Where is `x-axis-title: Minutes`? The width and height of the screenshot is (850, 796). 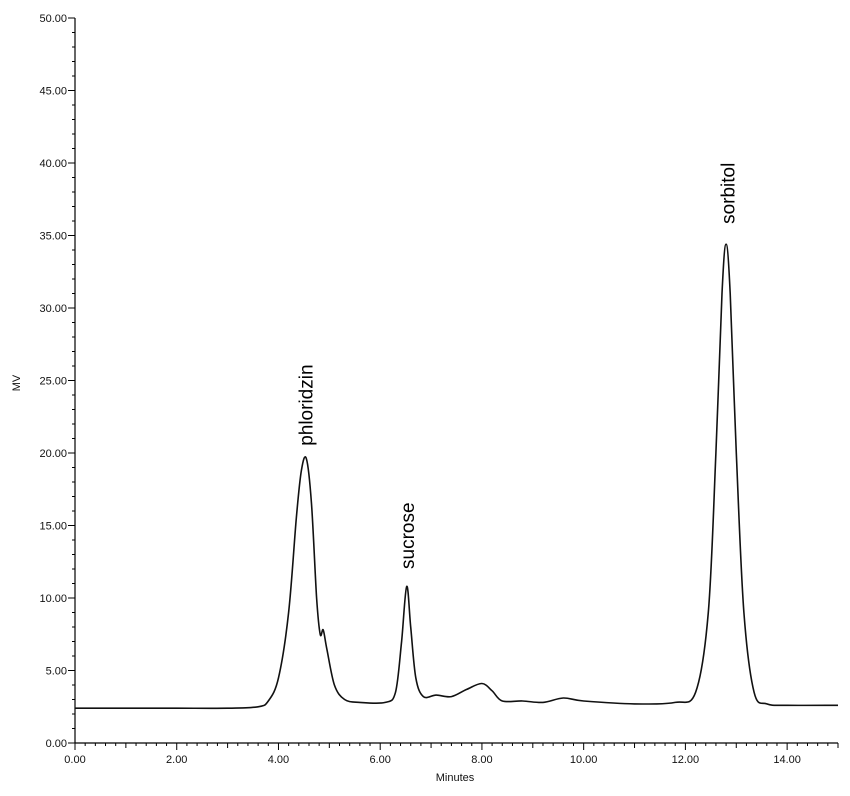 x-axis-title: Minutes is located at coordinates (455, 778).